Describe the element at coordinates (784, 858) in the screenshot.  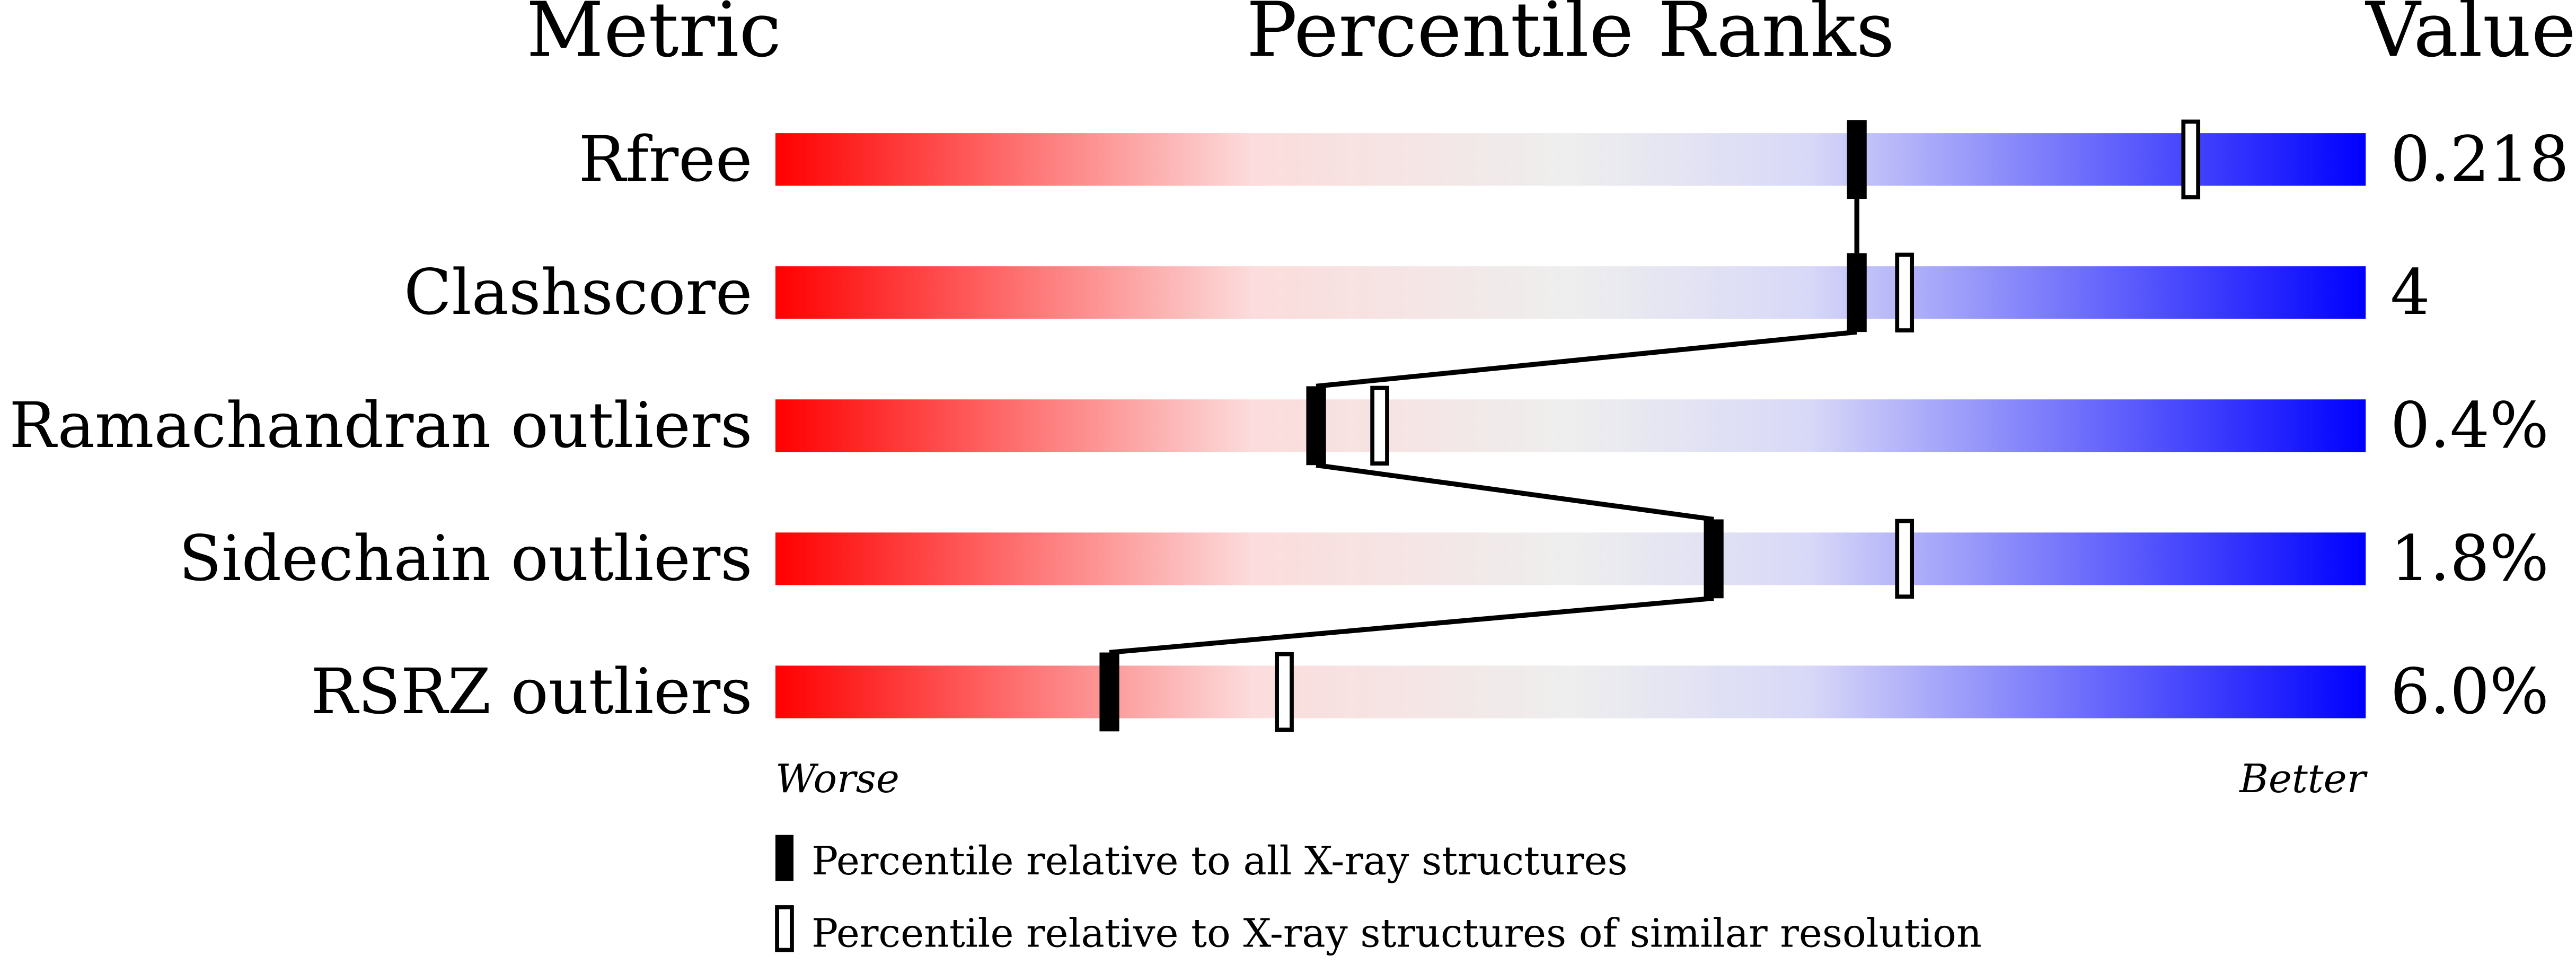
I see `legend-all-marker` at that location.